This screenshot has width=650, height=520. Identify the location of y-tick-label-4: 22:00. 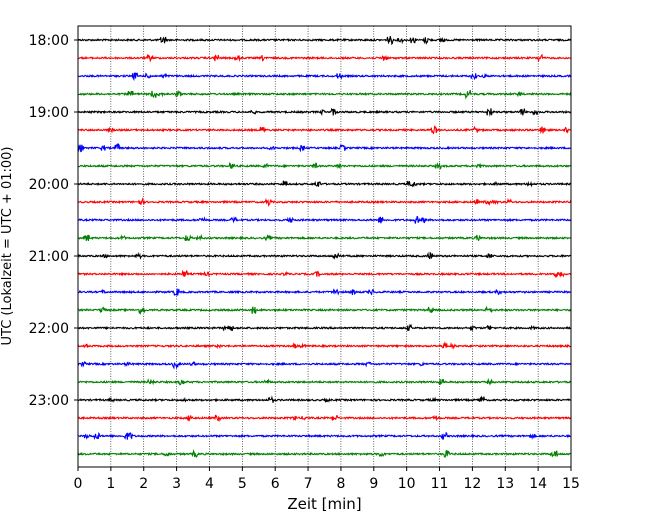
(49, 329).